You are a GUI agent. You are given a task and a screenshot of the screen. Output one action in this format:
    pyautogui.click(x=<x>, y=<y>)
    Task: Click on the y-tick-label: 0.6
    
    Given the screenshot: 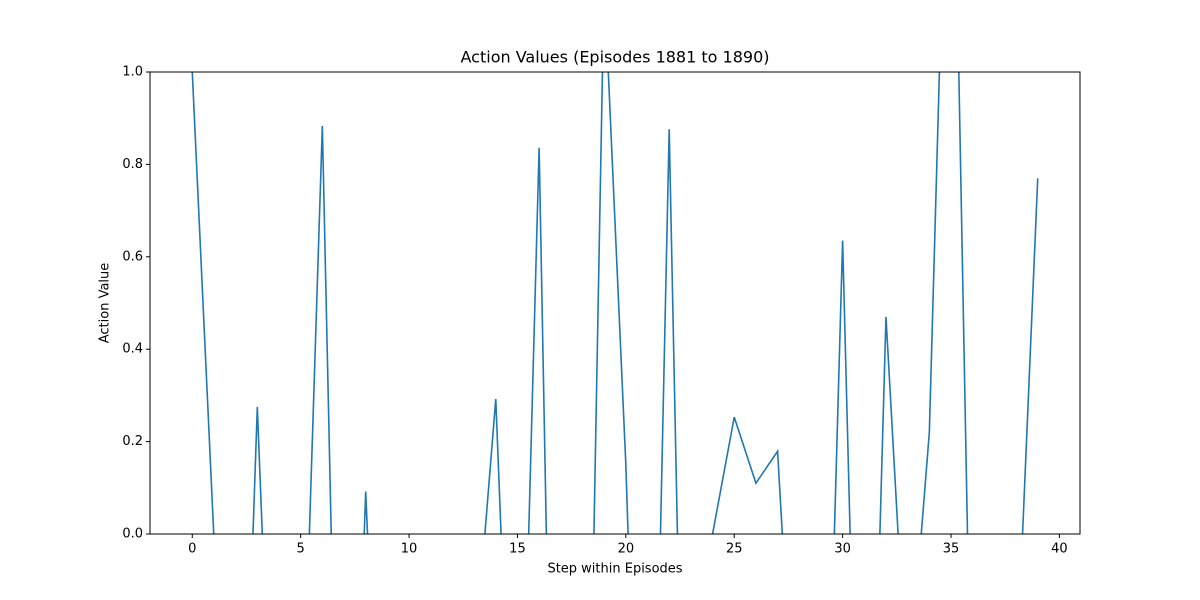 What is the action you would take?
    pyautogui.click(x=132, y=256)
    